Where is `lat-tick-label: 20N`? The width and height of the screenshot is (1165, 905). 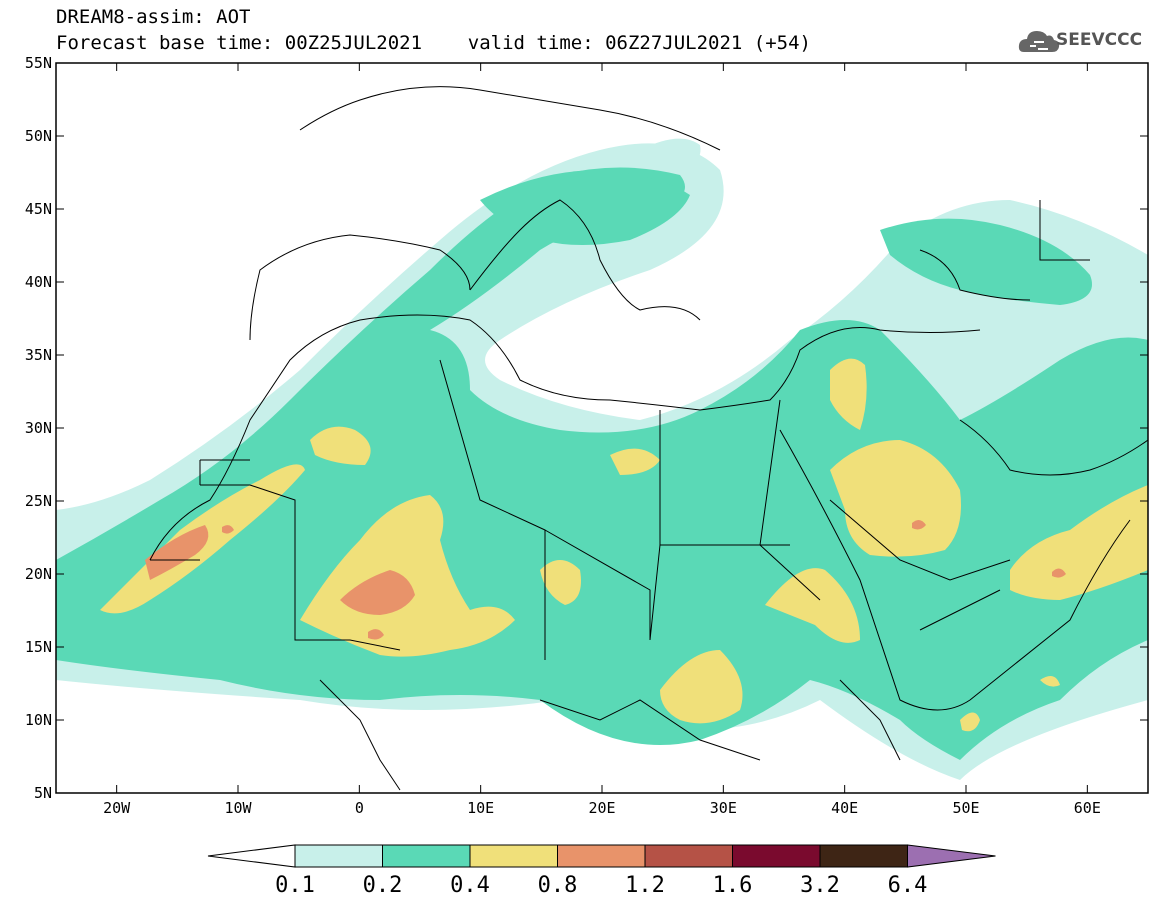 lat-tick-label: 20N is located at coordinates (38, 574).